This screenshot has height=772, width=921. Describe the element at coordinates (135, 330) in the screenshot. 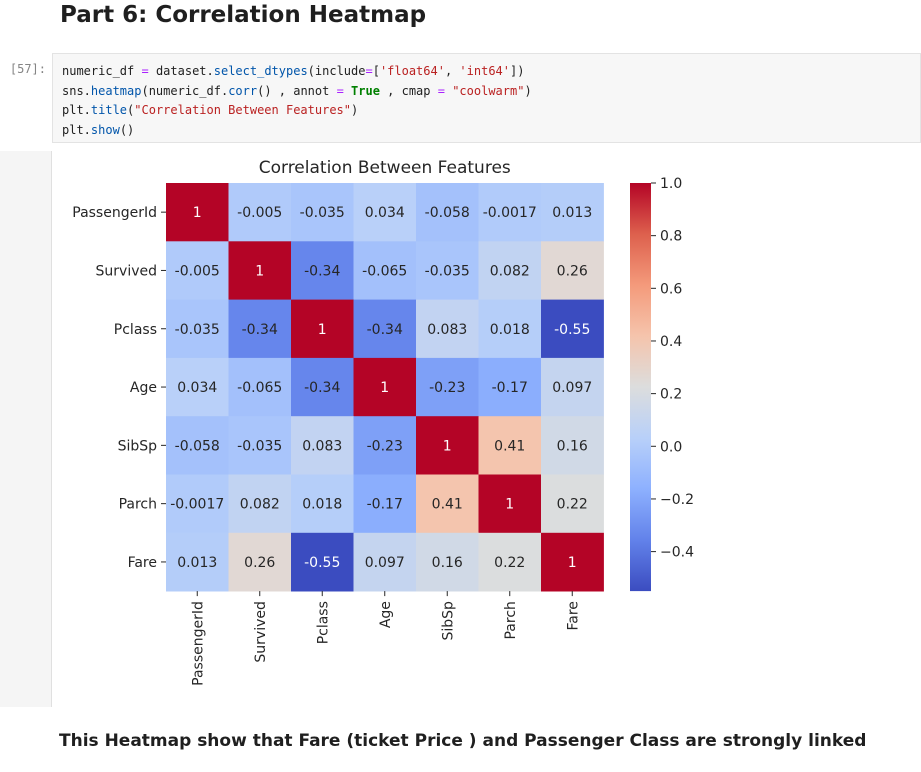

I see `y-tick-label: Pclass` at that location.